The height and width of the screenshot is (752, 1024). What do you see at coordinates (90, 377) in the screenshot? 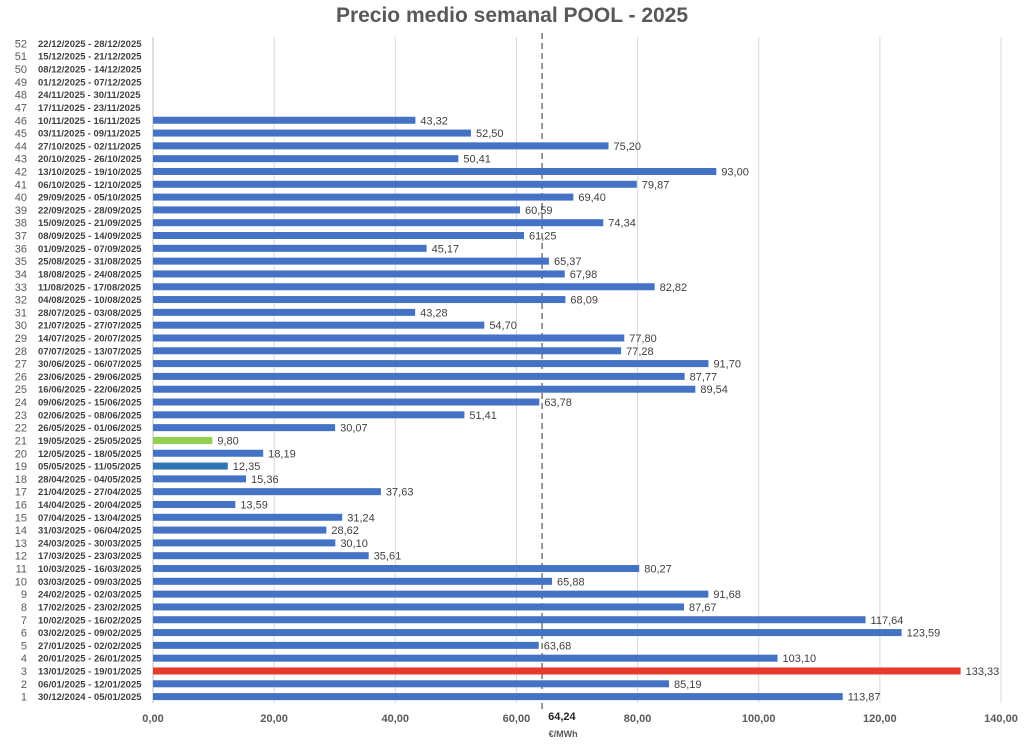
I see `week-label: 23/06/2025 - 29/06/2025` at bounding box center [90, 377].